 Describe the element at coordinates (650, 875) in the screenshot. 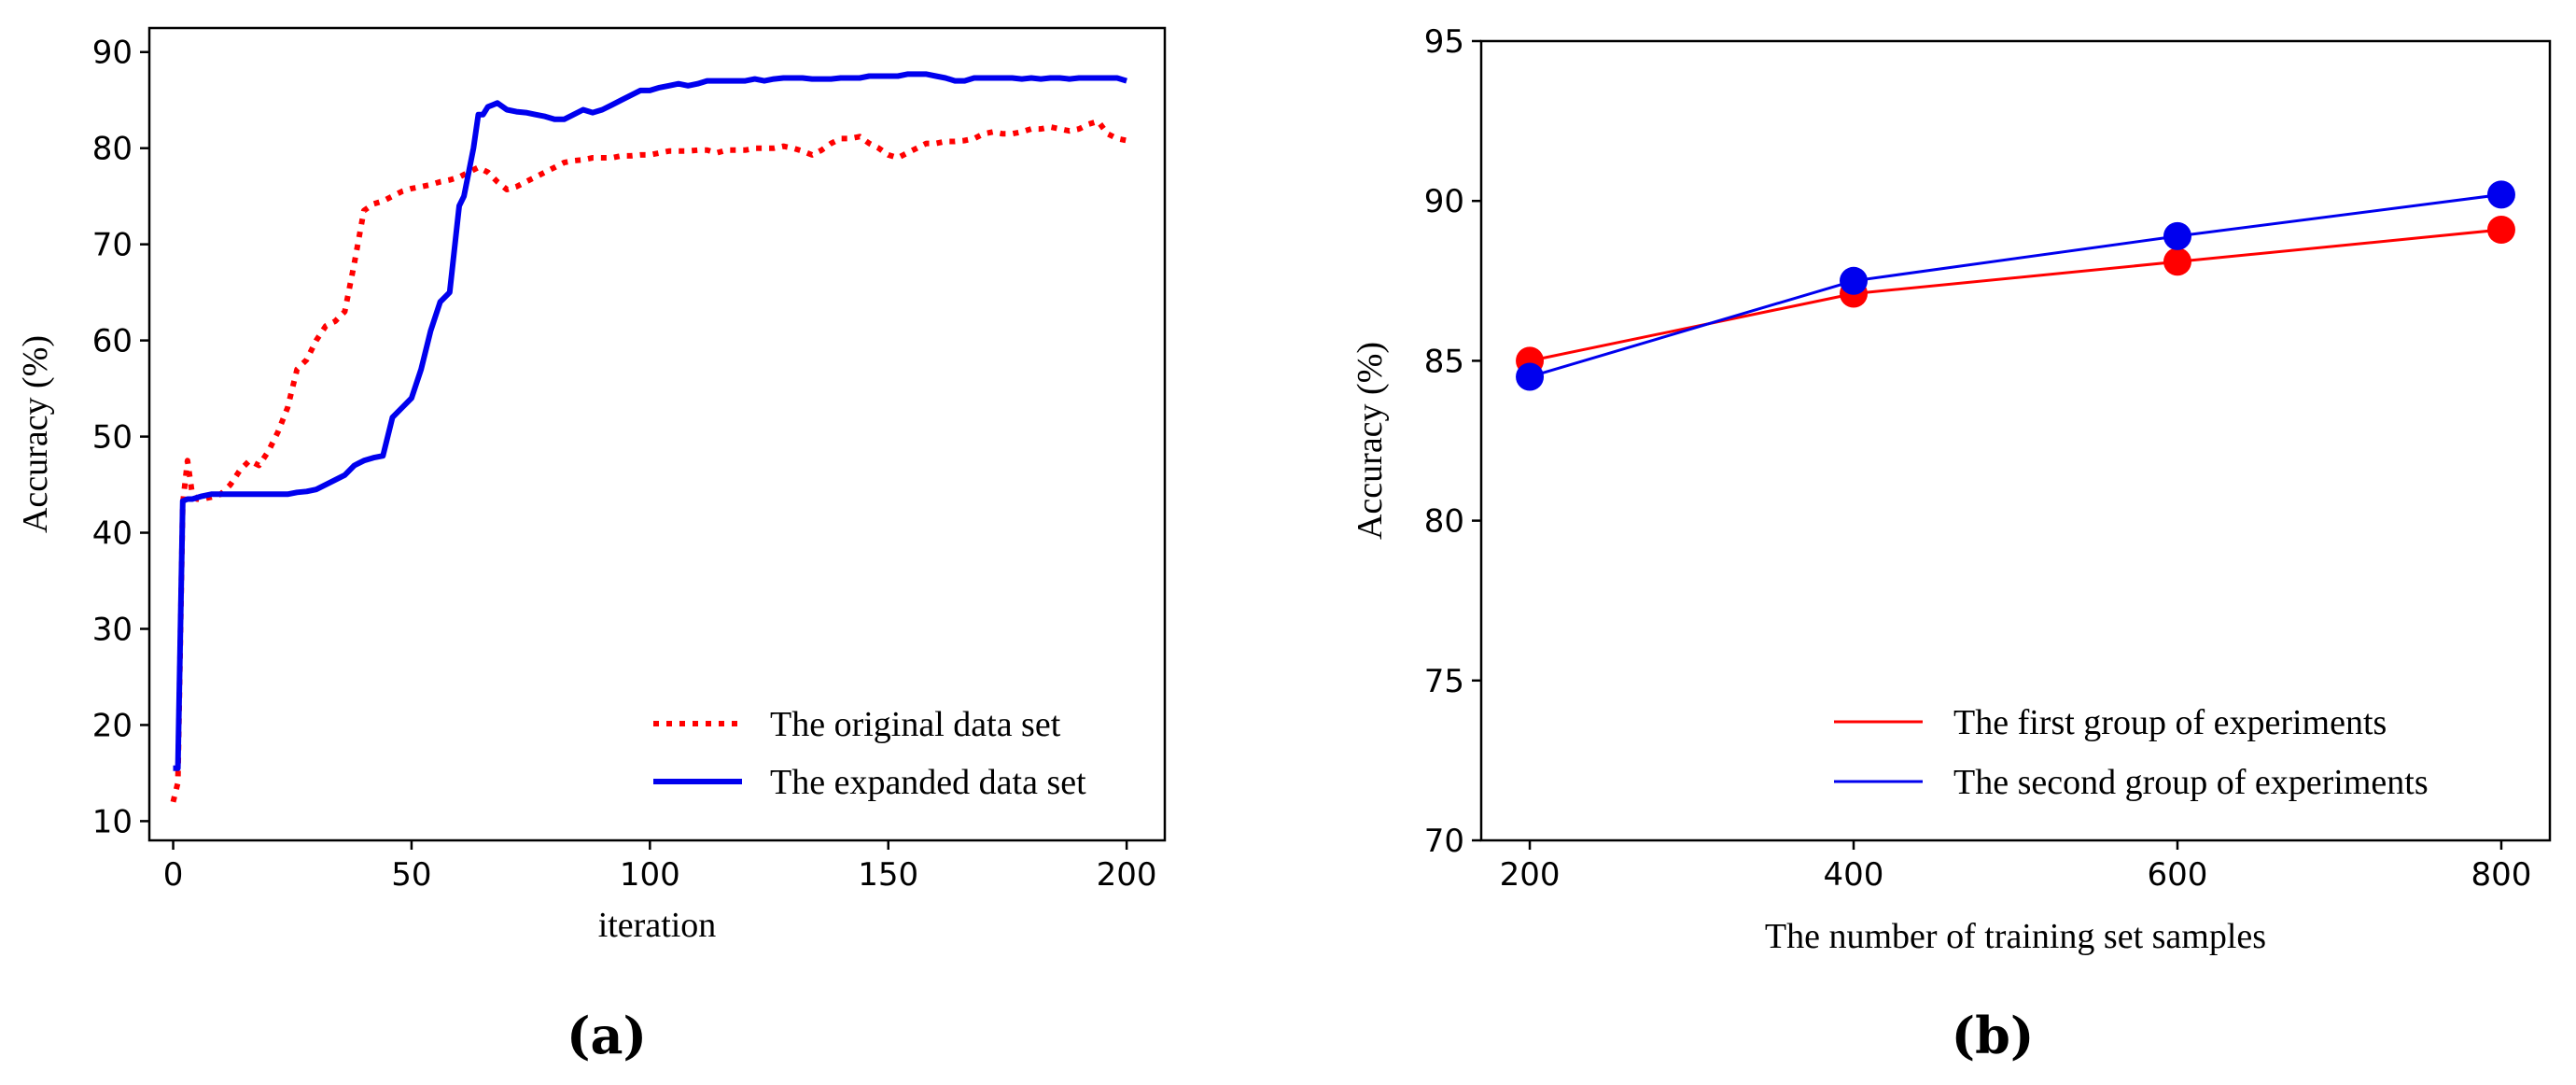

I see `x-tick-label: 100` at that location.